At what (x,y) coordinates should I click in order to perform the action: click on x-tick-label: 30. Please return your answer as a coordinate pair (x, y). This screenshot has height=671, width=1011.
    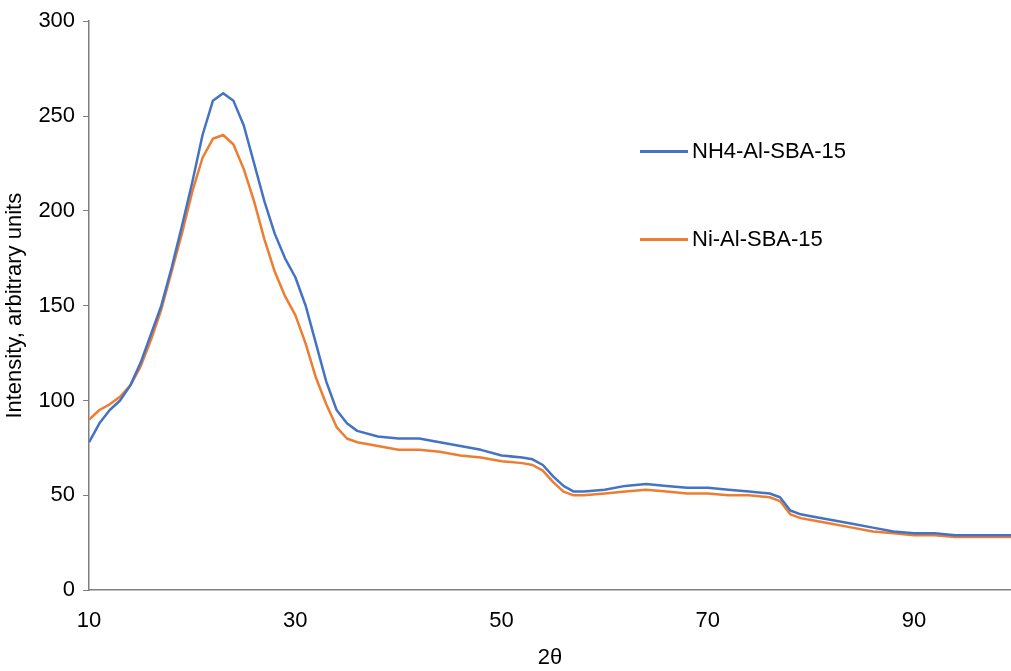
    Looking at the image, I should click on (295, 620).